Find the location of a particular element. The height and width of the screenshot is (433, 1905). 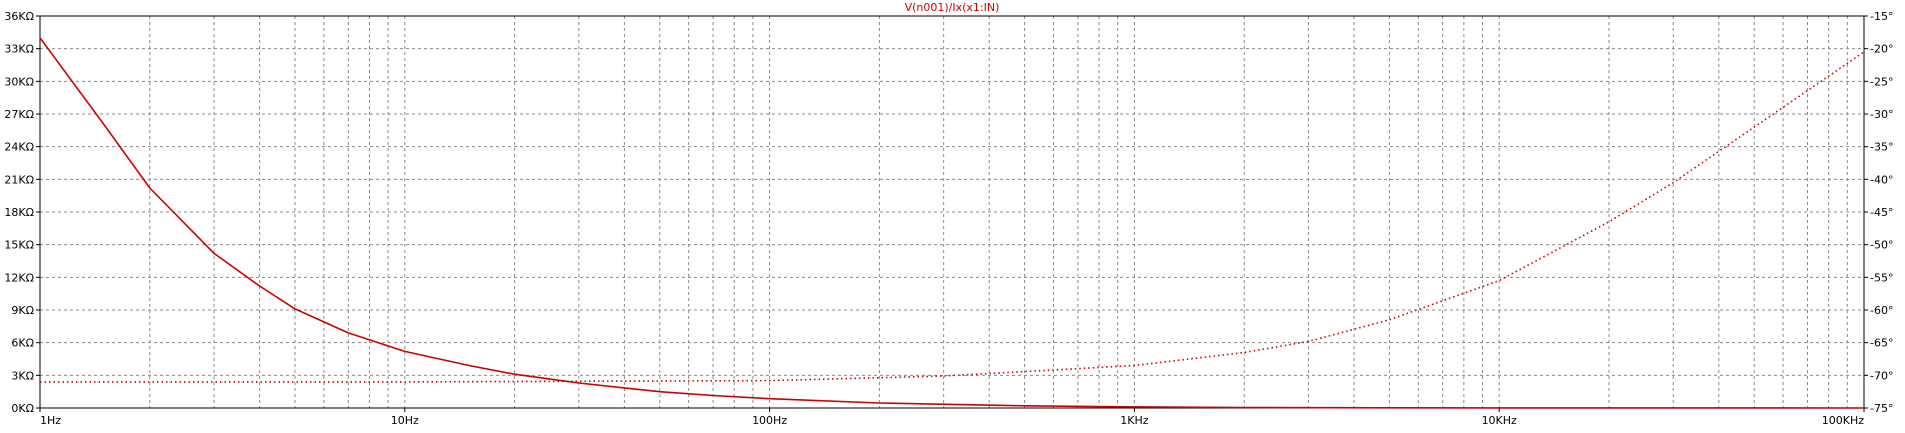

y-right-tick-label: -30° is located at coordinates (1881, 114).